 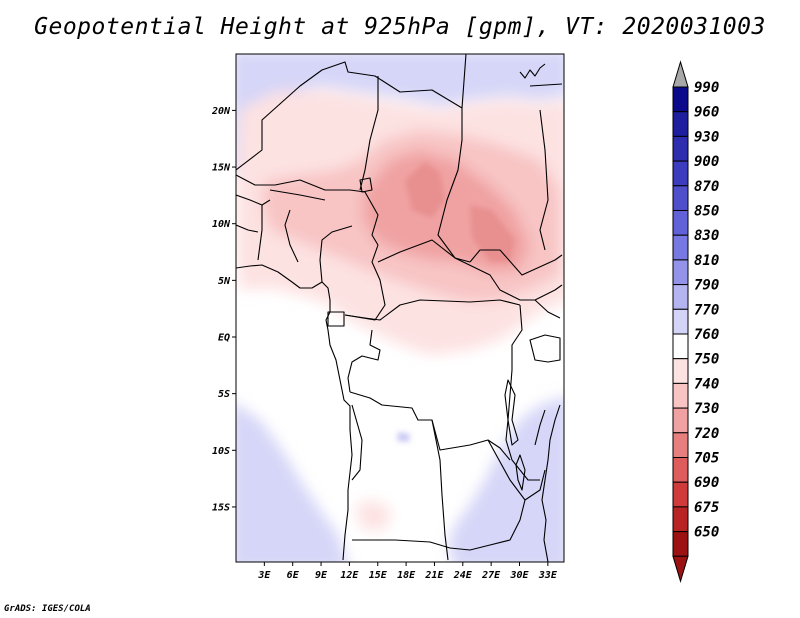 I want to click on colorbar-label: 705, so click(x=706, y=459).